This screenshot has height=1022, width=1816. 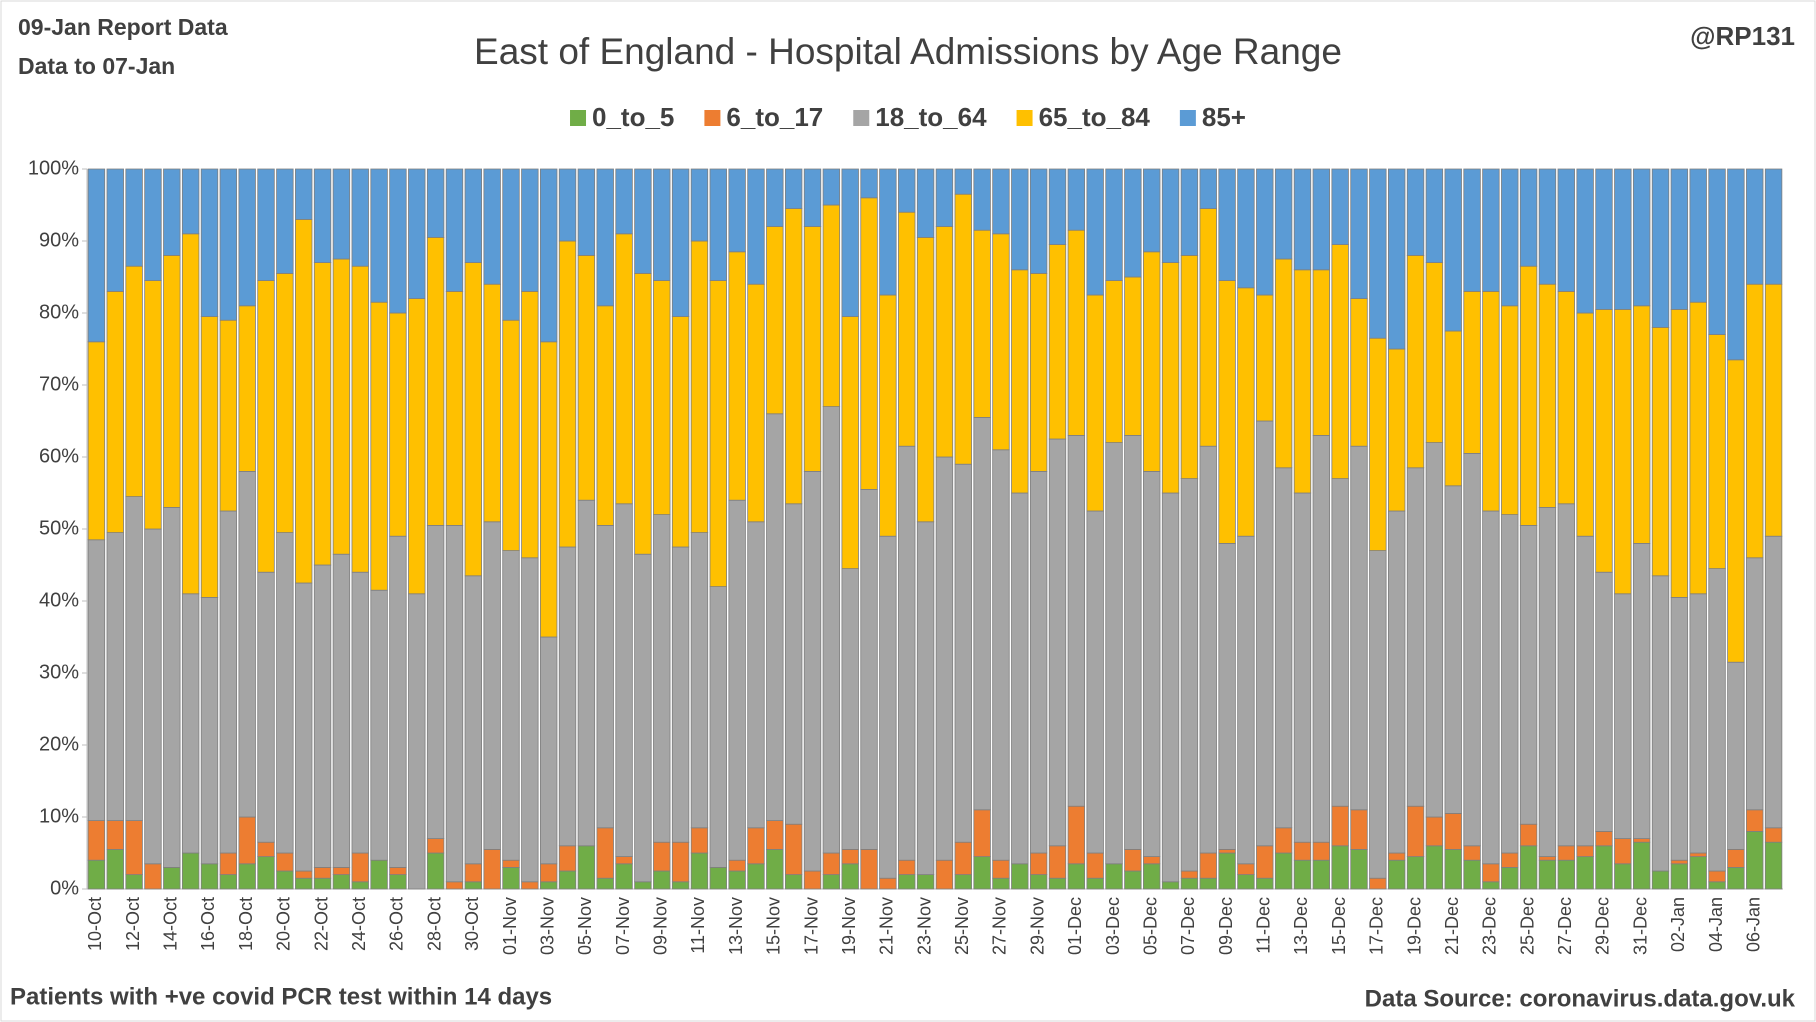 I want to click on legend-swatch, so click(x=1187, y=118).